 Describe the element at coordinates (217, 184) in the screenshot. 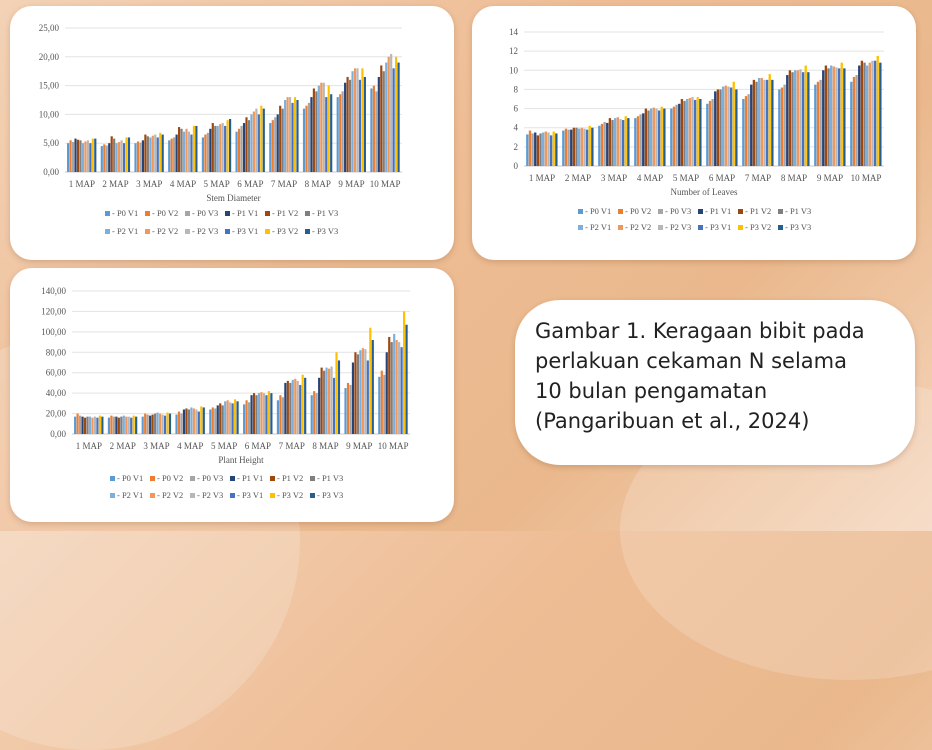

I see `x-tick-label: 5 MAP` at that location.